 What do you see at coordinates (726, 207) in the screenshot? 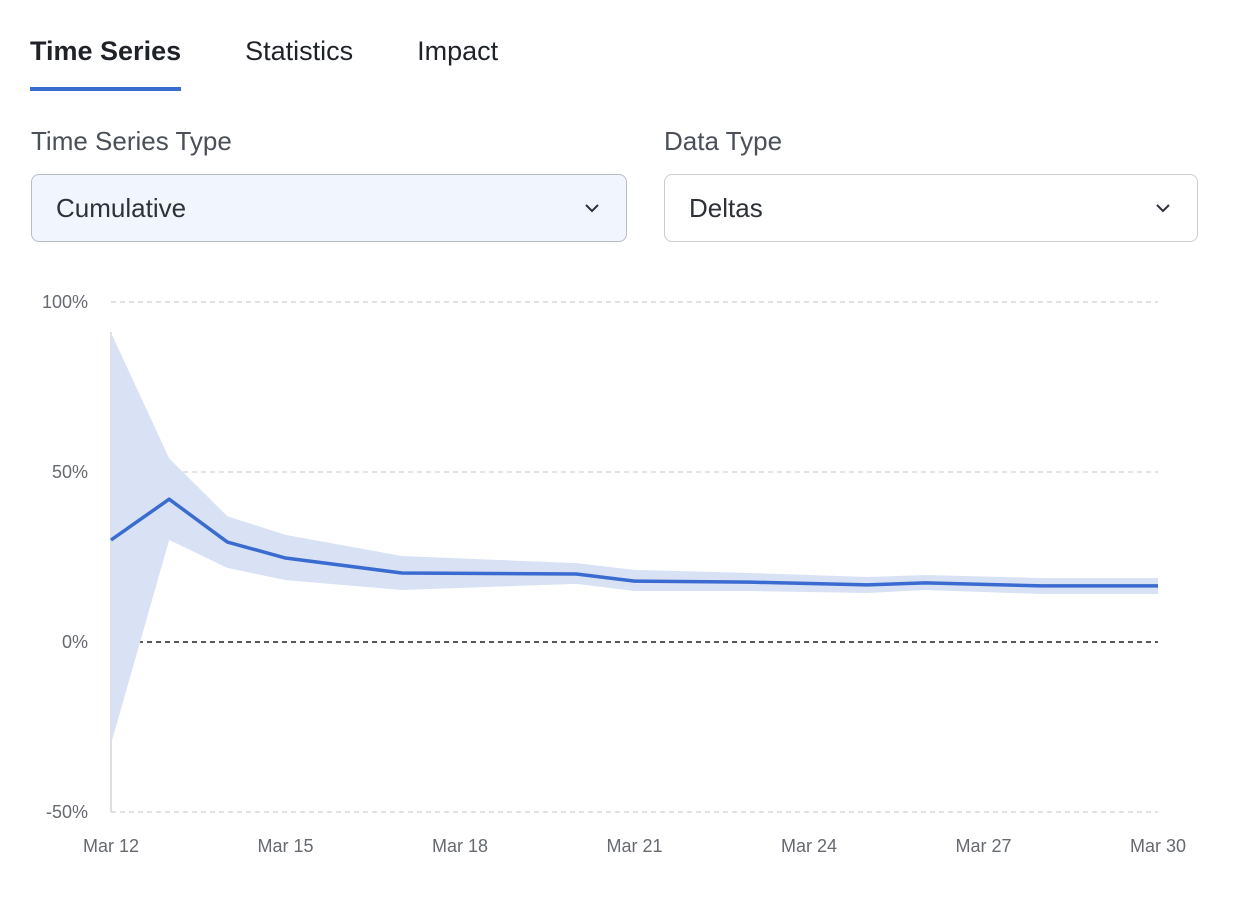
I see `data-type-value: Deltas` at bounding box center [726, 207].